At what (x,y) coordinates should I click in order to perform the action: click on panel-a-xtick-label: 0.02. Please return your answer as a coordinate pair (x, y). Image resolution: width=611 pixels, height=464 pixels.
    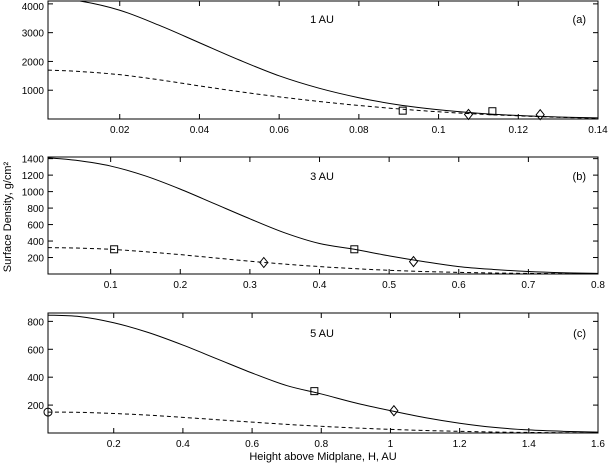
    Looking at the image, I should click on (120, 130).